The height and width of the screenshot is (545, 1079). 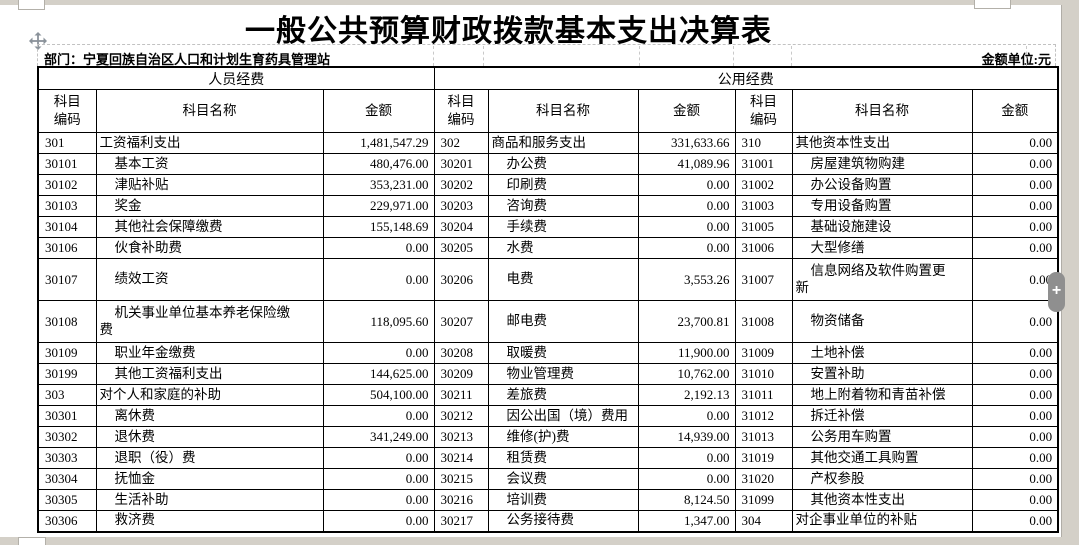 What do you see at coordinates (461, 416) in the screenshot?
I see `subject-code-cell: 30212` at bounding box center [461, 416].